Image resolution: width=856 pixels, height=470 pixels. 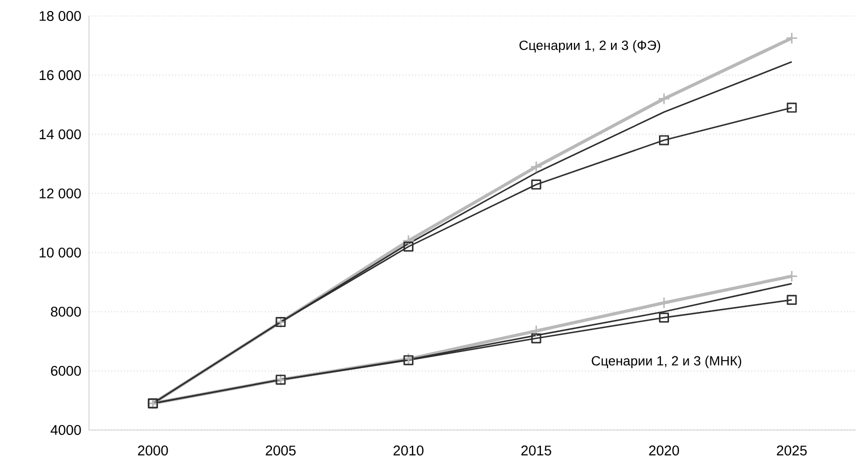 I want to click on x-tick-label: 2000, so click(x=153, y=451).